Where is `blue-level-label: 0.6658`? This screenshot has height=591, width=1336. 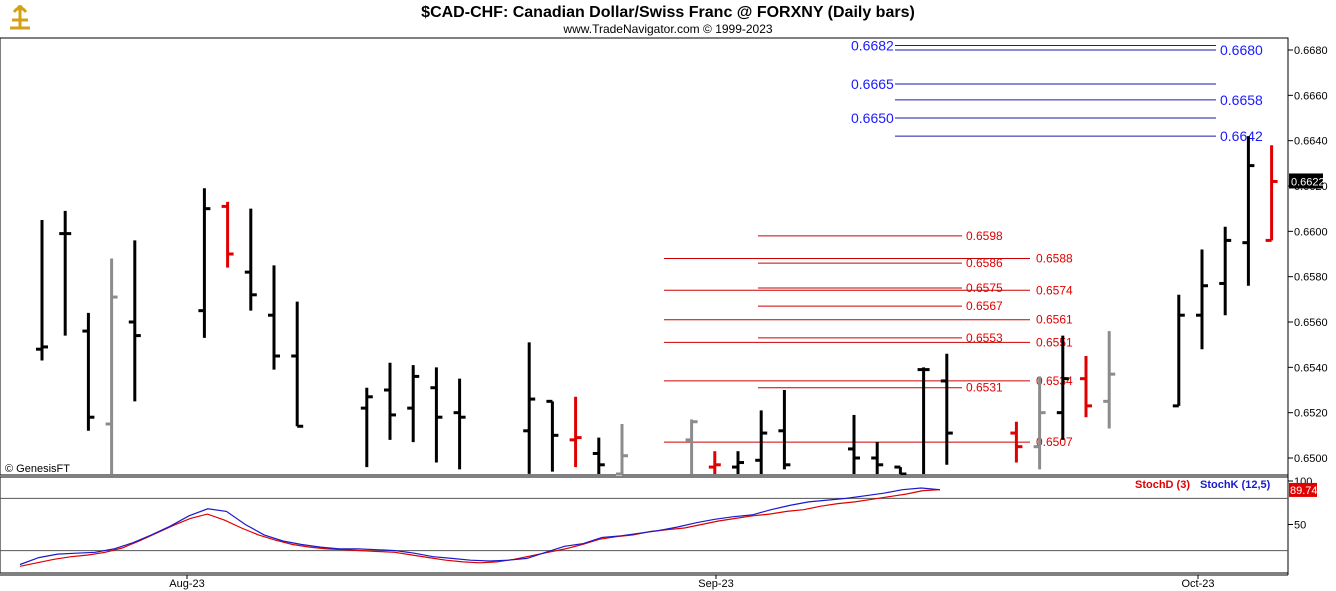 blue-level-label: 0.6658 is located at coordinates (1241, 100).